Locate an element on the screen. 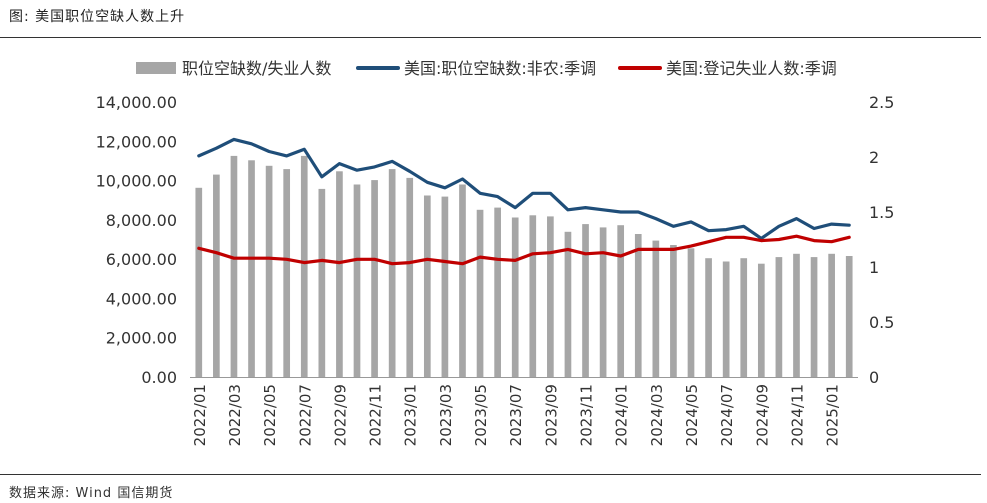 The image size is (987, 503). x-tick-label: 2025/01 is located at coordinates (833, 415).